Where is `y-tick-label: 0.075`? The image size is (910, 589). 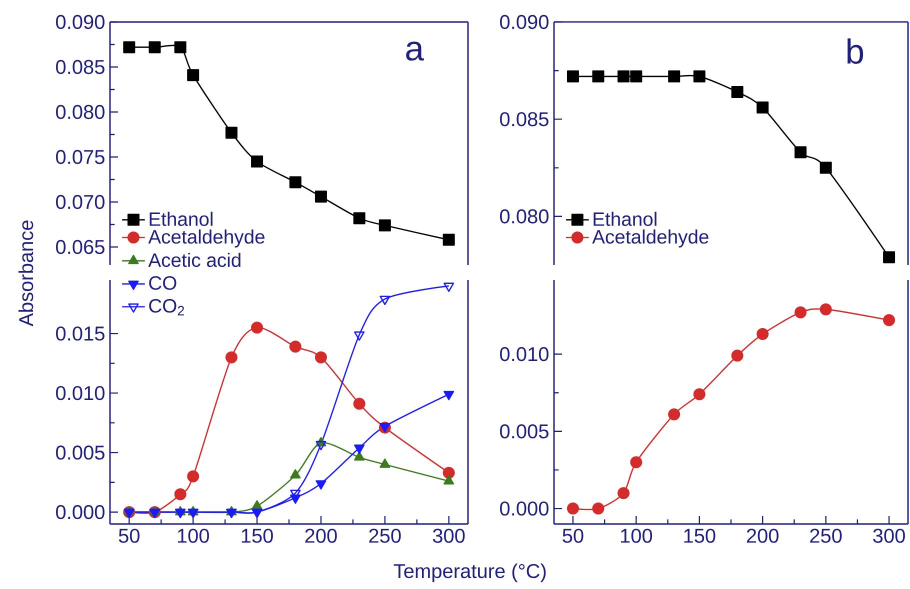 y-tick-label: 0.075 is located at coordinates (80, 157).